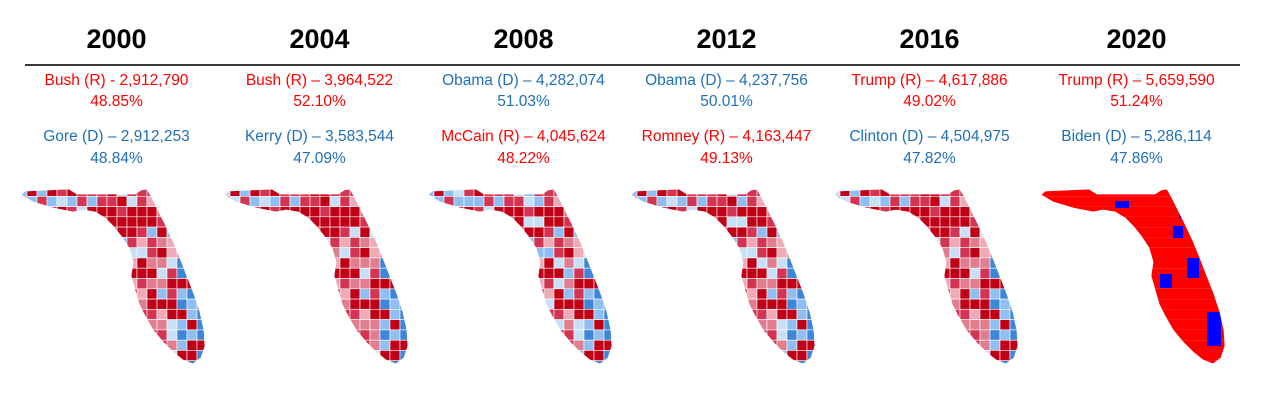 Image resolution: width=1266 pixels, height=419 pixels. I want to click on winner-votes: Obama (D) – 4,282,074, so click(523, 80).